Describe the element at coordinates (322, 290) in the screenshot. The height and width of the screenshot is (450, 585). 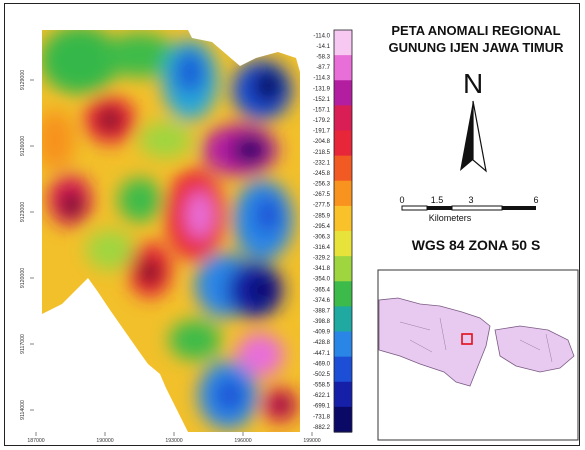
I see `legend-value: -365.4` at that location.